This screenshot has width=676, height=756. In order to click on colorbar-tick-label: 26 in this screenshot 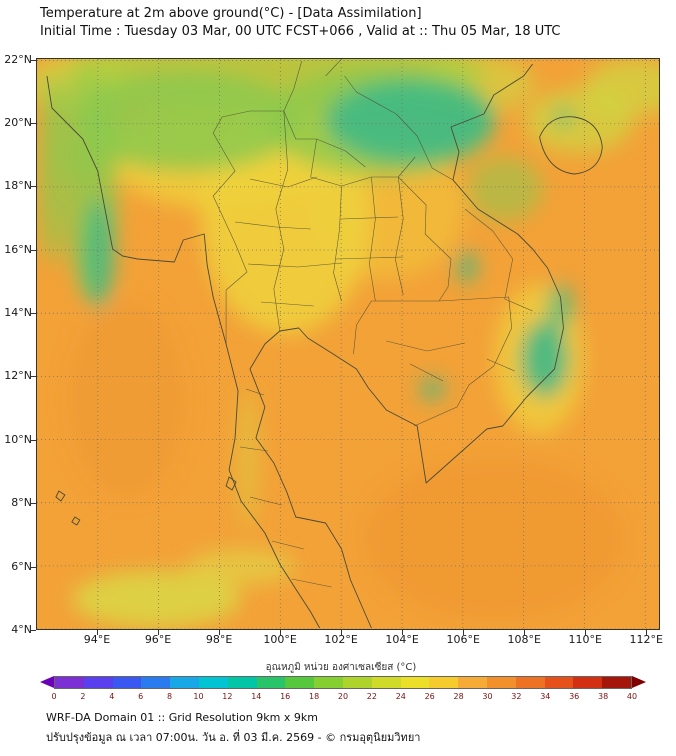, I will do `click(429, 696)`.